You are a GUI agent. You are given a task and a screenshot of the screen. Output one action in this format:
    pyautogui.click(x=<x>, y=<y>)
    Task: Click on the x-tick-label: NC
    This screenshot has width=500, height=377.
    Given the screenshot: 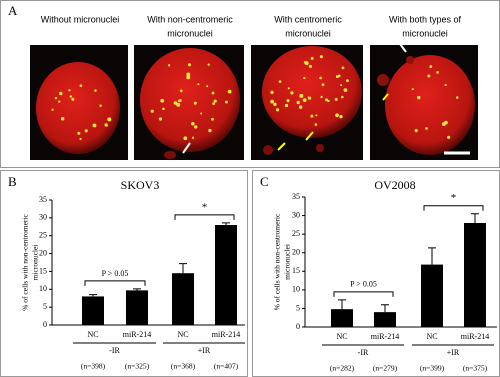 What is the action you would take?
    pyautogui.click(x=92, y=334)
    